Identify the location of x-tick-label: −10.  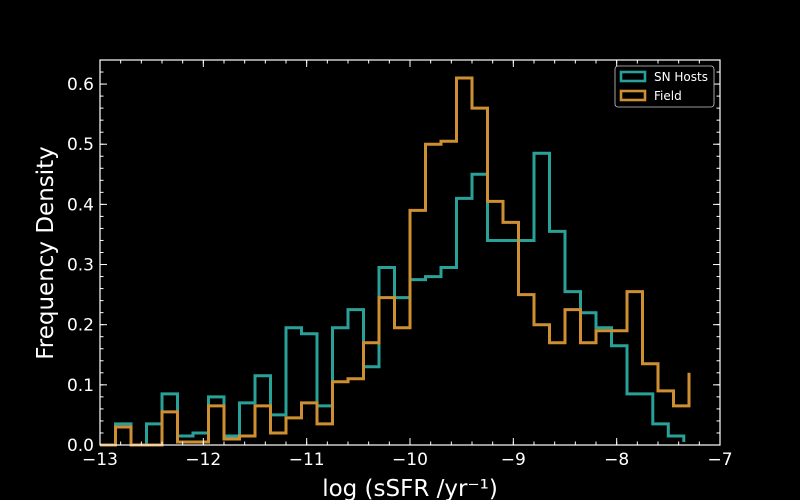
(410, 460).